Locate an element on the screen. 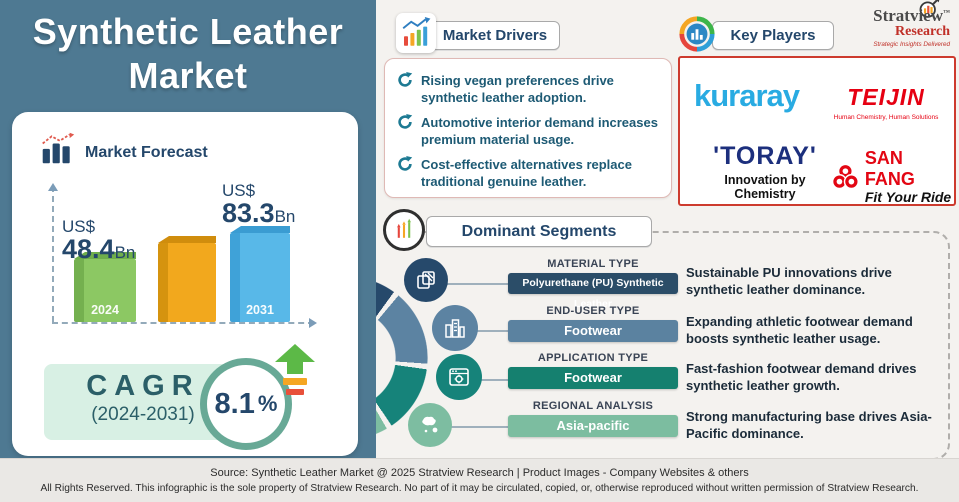  kuraray-logo: kuraray is located at coordinates (747, 95).